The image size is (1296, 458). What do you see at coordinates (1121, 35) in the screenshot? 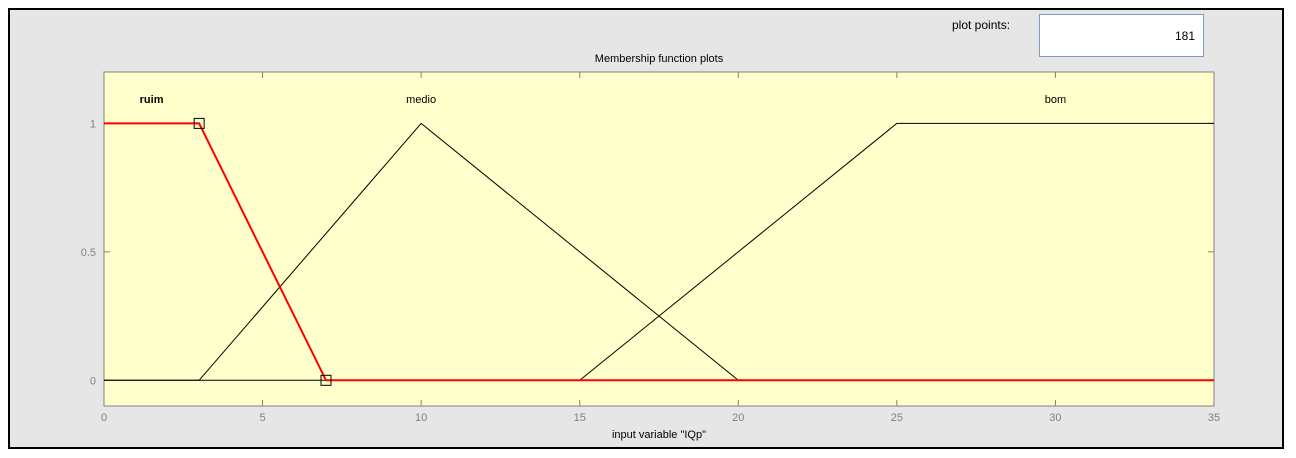
I see `plot-points-input` at bounding box center [1121, 35].